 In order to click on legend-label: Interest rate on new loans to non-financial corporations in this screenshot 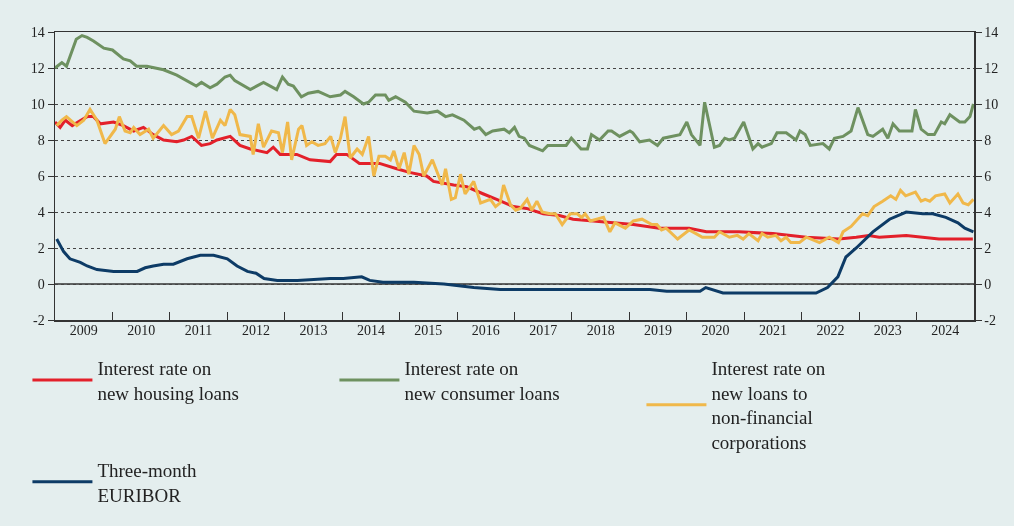, I will do `click(768, 406)`.